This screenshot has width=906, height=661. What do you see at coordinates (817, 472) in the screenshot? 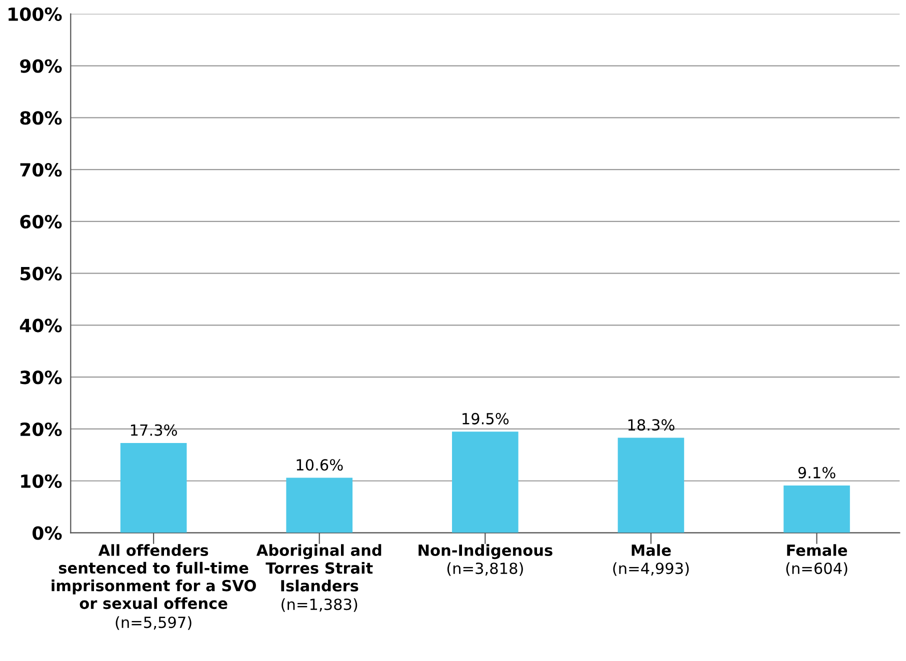
I see `data-label: 9.1%` at bounding box center [817, 472].